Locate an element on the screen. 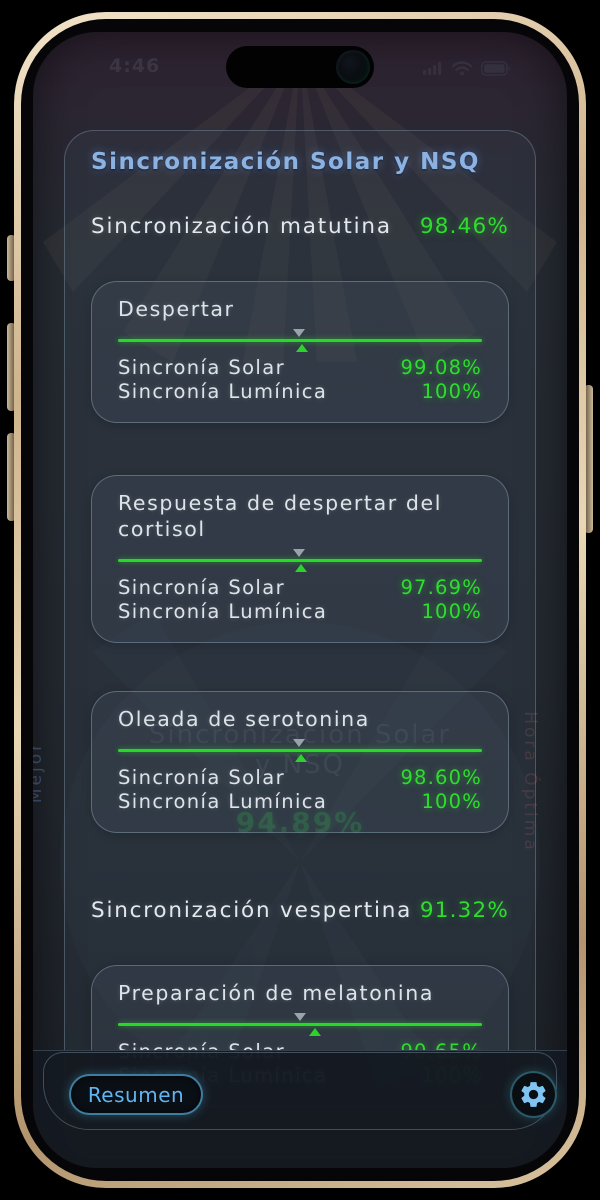  metric-row: Sincronía Solar 97.69% is located at coordinates (300, 588).